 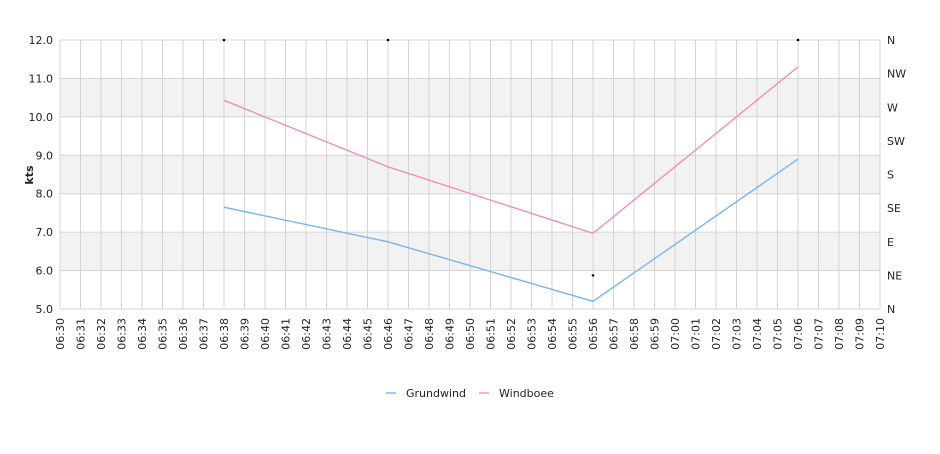 I want to click on x-tick-label: 06:58, so click(x=634, y=334).